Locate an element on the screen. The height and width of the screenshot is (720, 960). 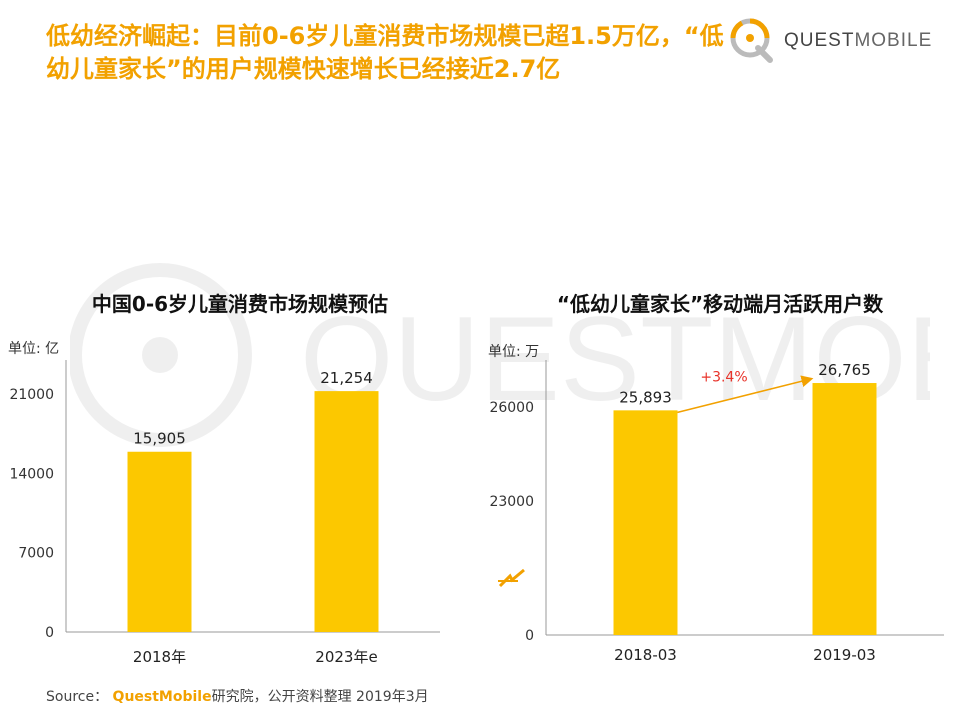
chart1-value-label: 15,905 is located at coordinates (159, 439).